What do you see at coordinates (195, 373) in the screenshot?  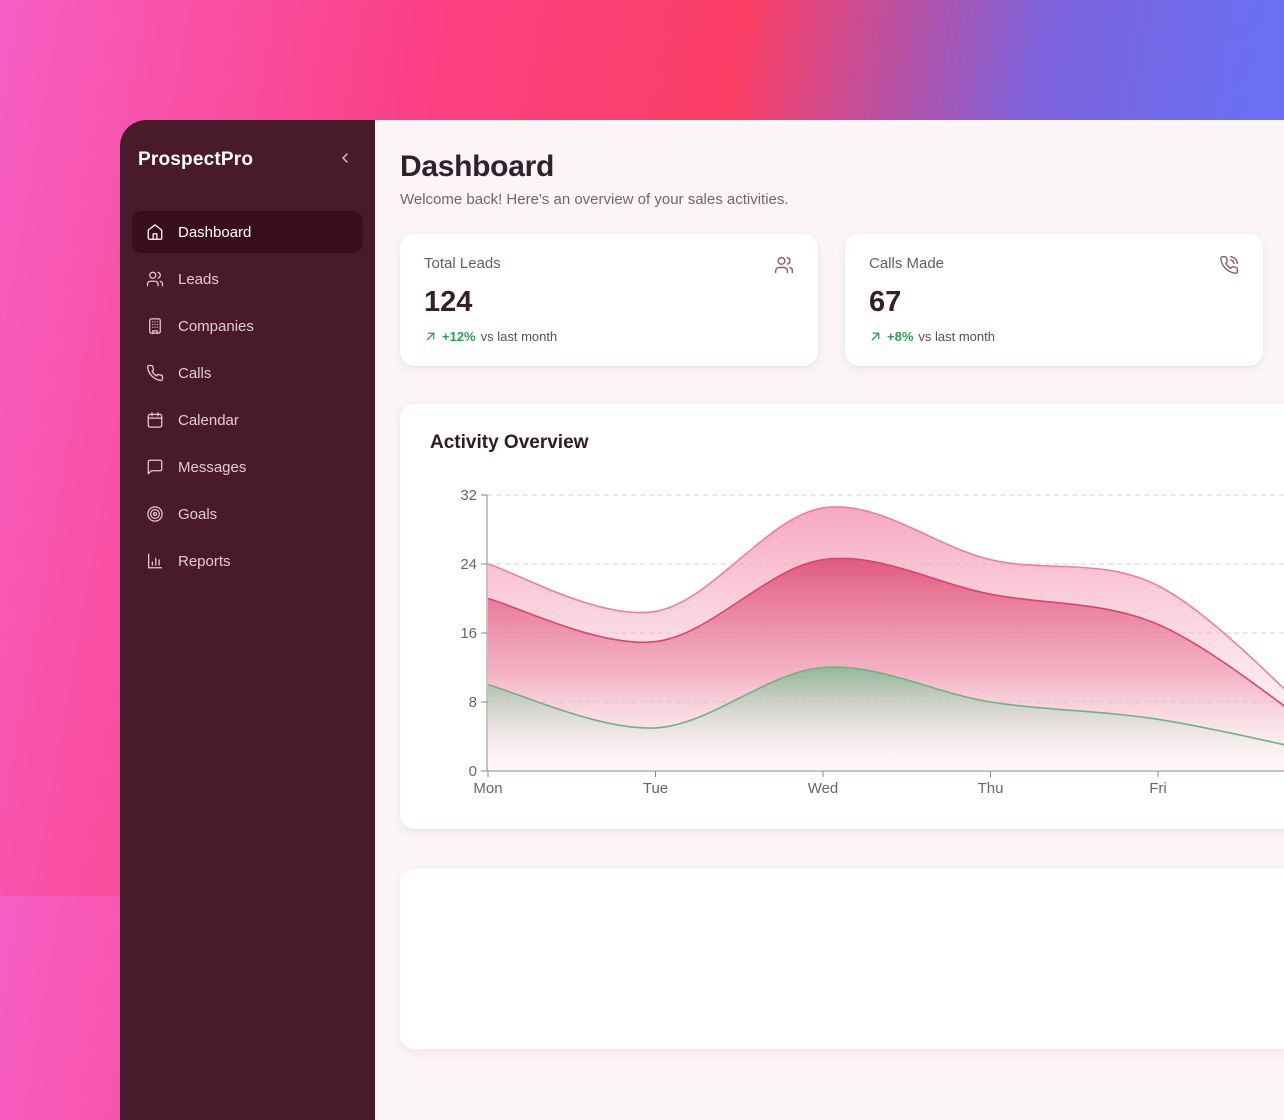 I see `sidebar-item-label: Calls` at bounding box center [195, 373].